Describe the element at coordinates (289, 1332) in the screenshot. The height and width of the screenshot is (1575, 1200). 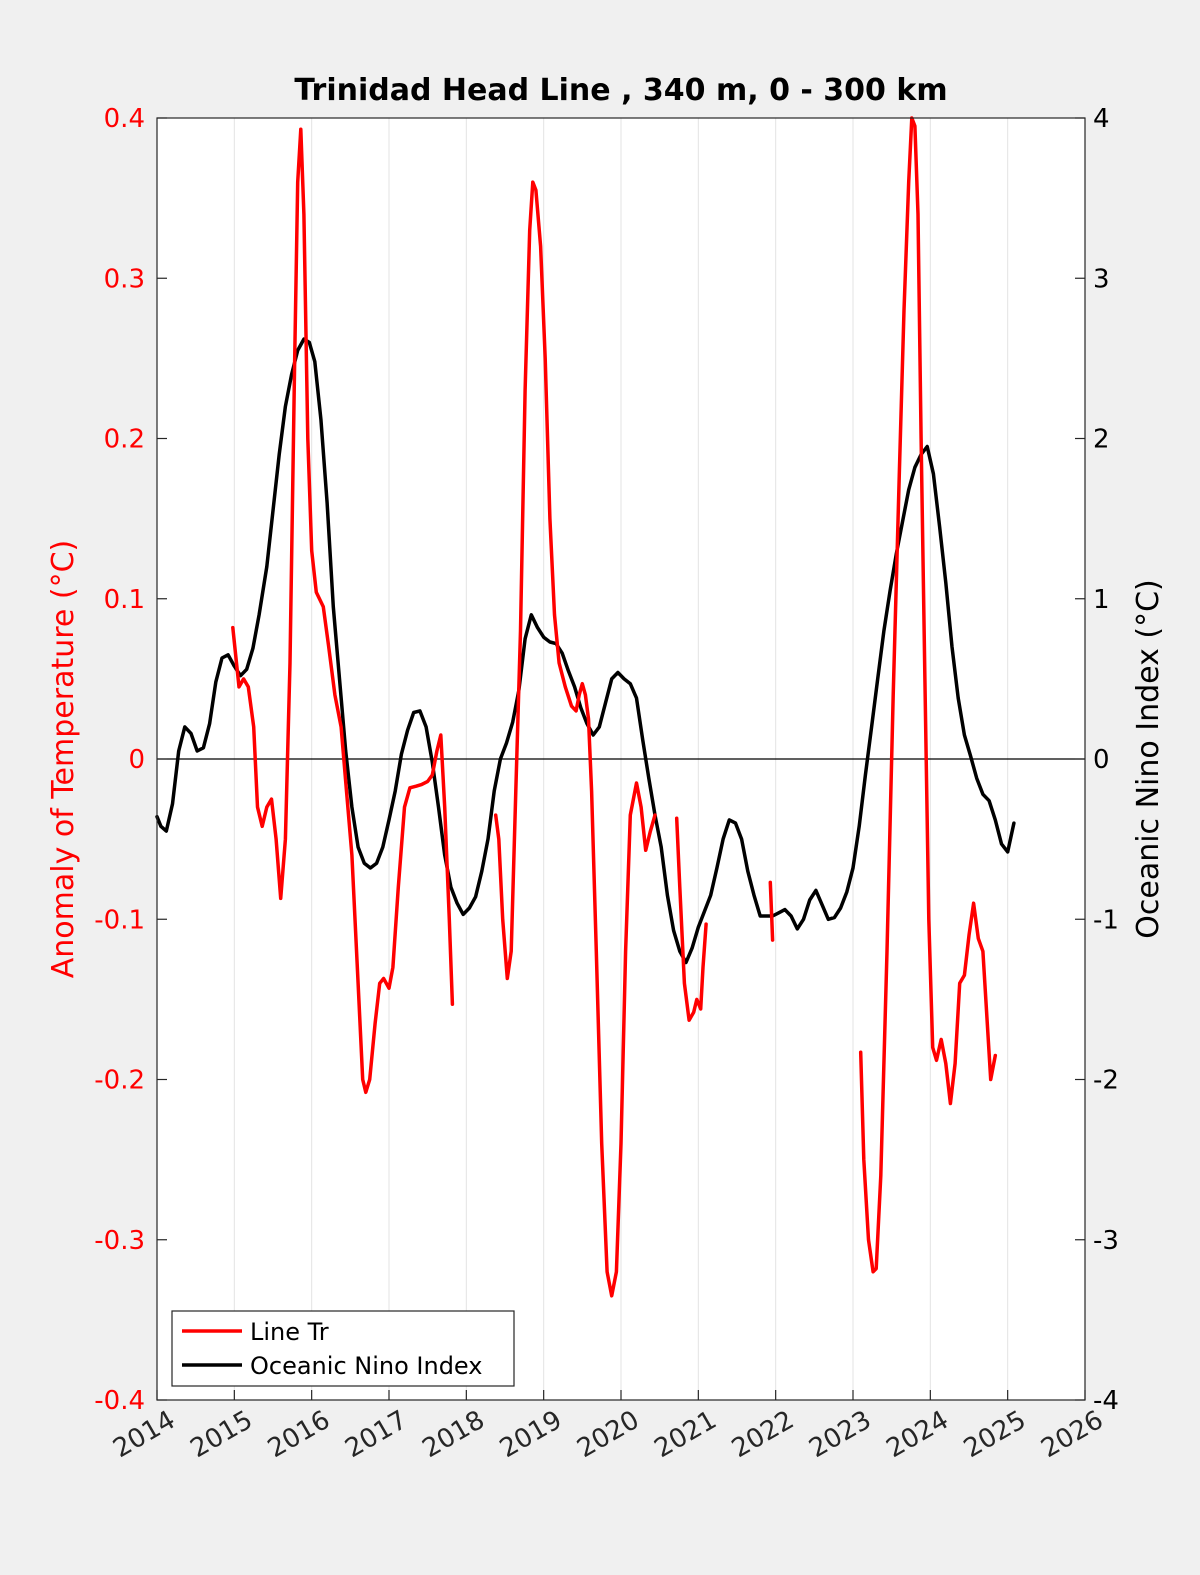
I see `legend-line-tr-label: Line Tr` at that location.